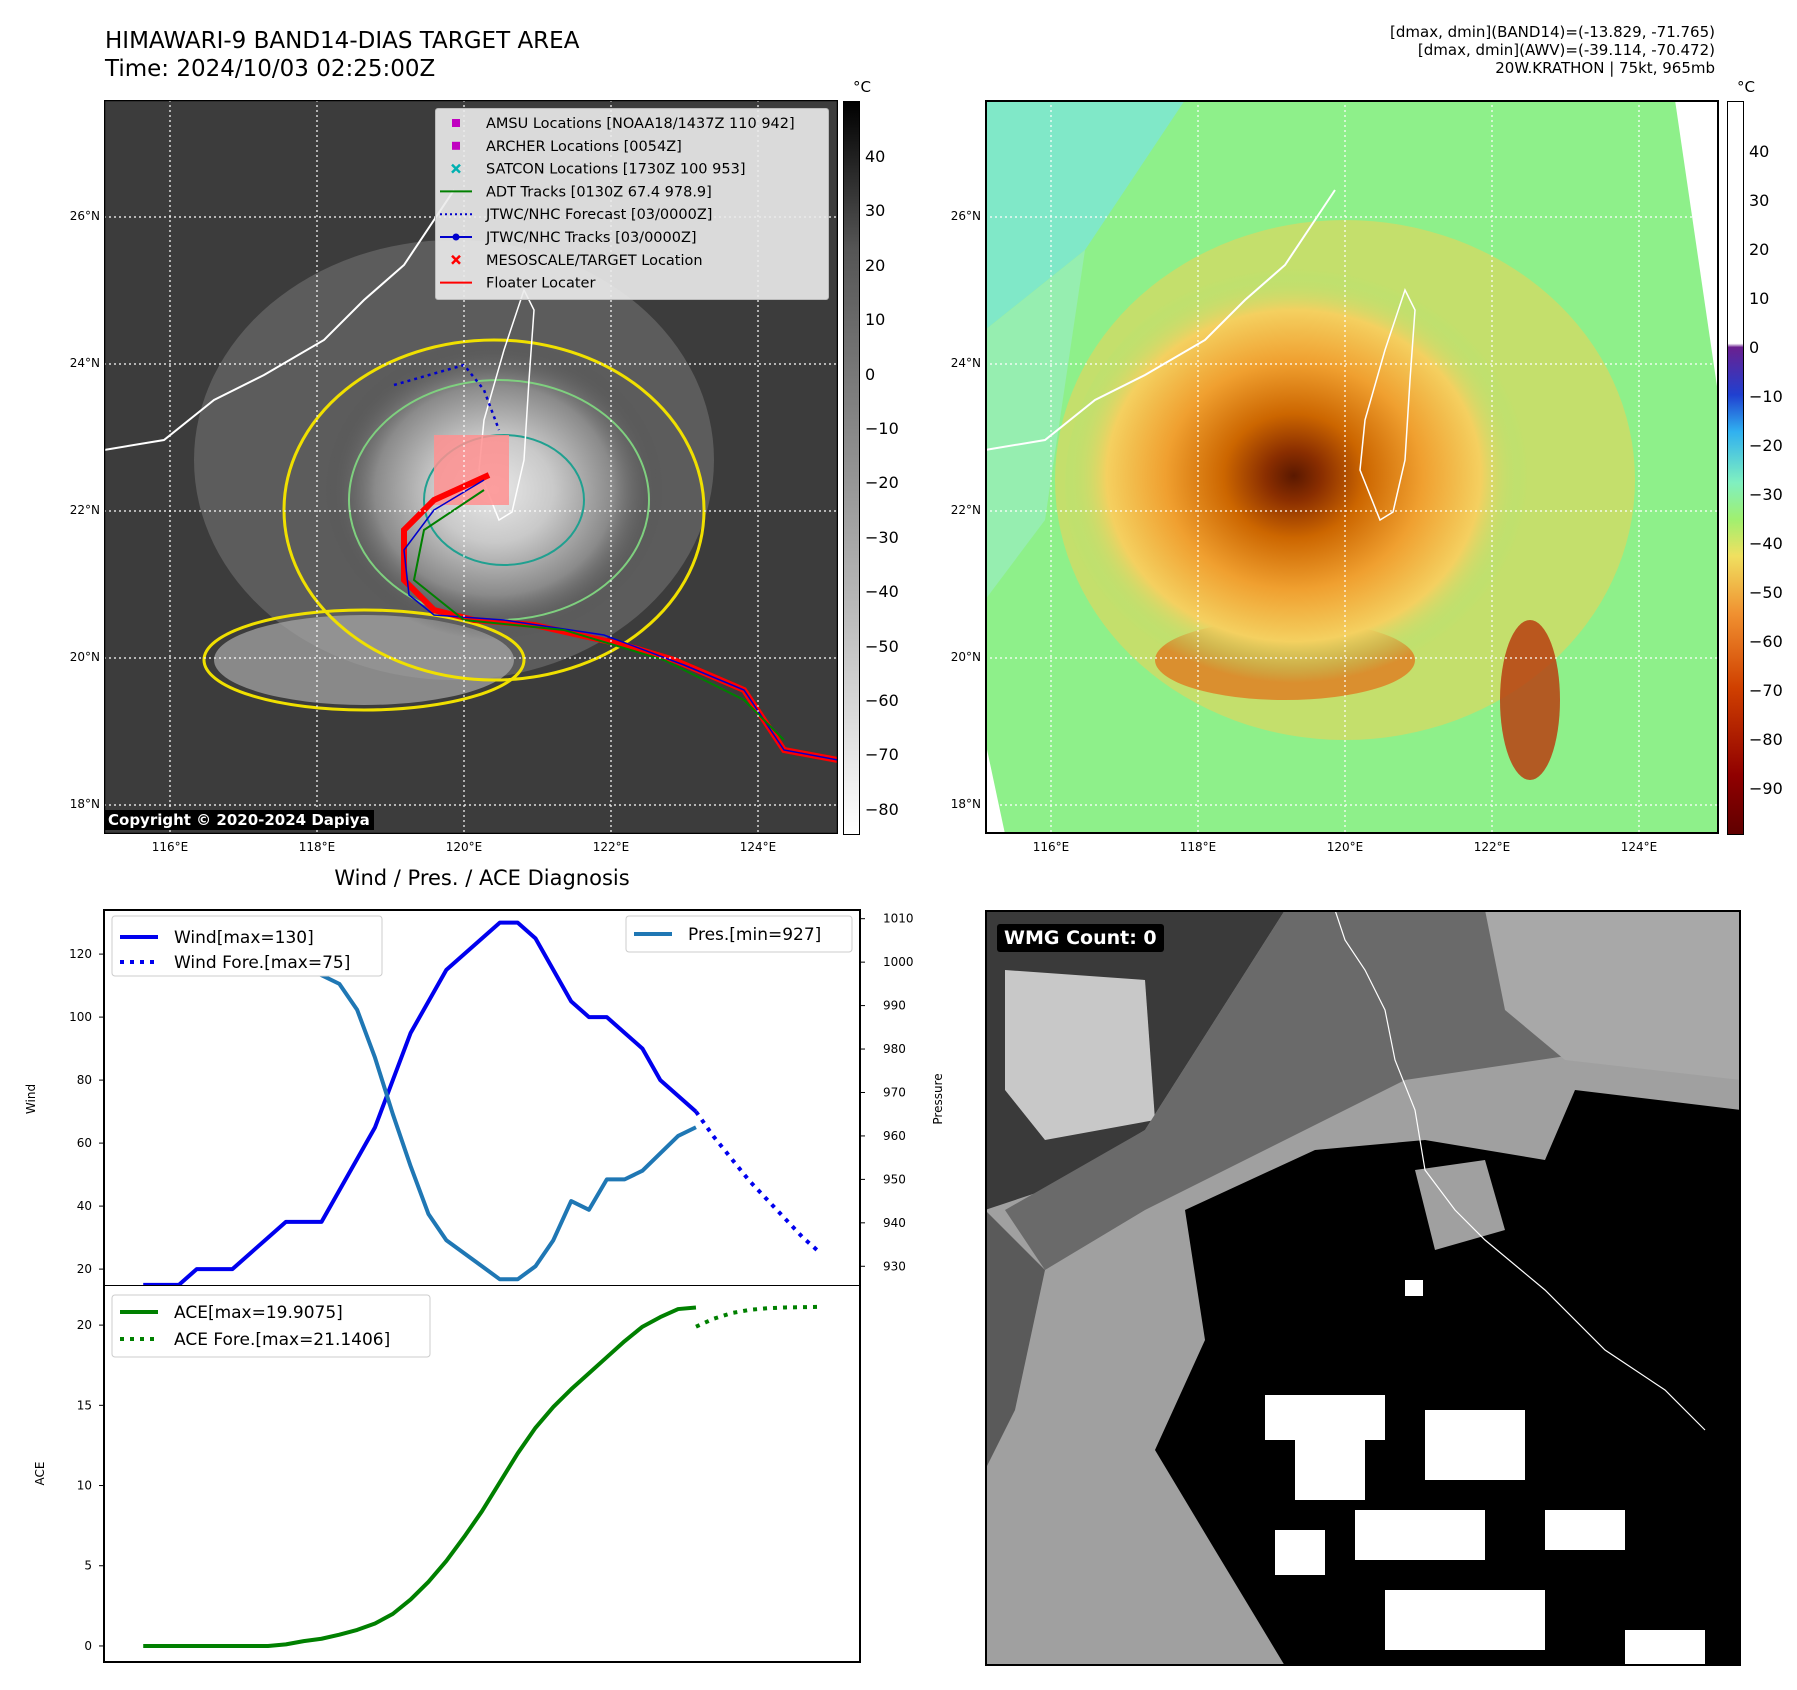  What do you see at coordinates (1460, 1205) in the screenshot?
I see `wmg-gray-inset` at bounding box center [1460, 1205].